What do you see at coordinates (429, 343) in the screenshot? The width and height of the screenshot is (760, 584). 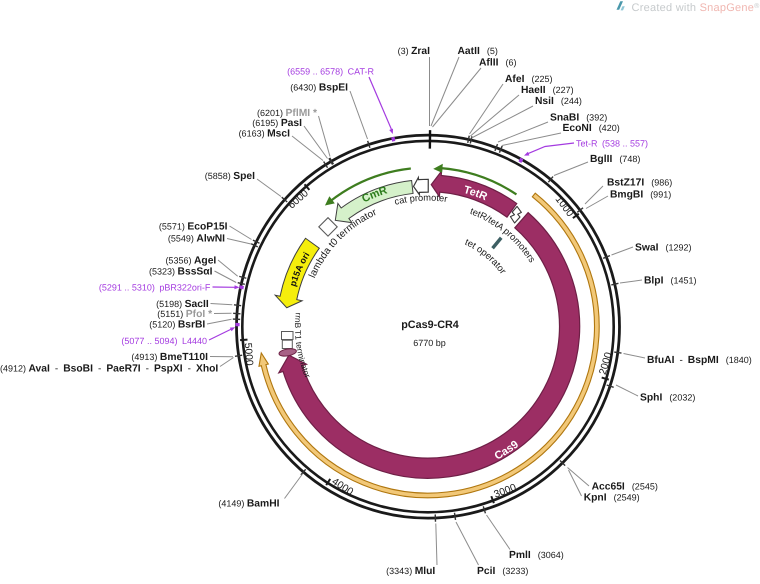 I see `svg-text: 6770 bp` at bounding box center [429, 343].